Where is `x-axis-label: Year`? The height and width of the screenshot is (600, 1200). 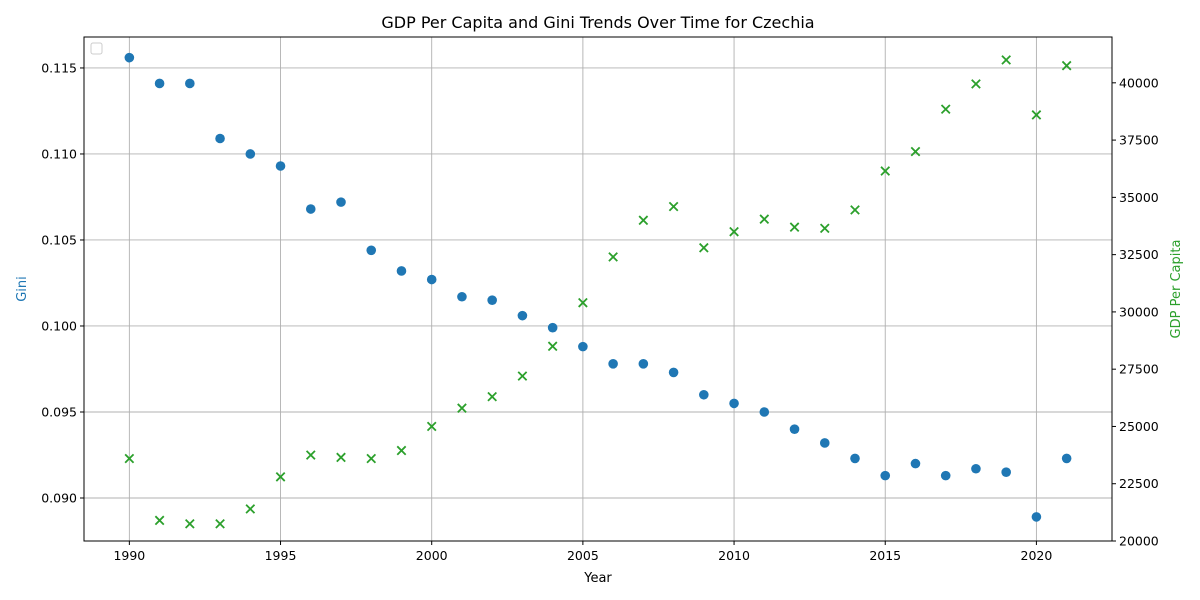 x-axis-label: Year is located at coordinates (597, 578).